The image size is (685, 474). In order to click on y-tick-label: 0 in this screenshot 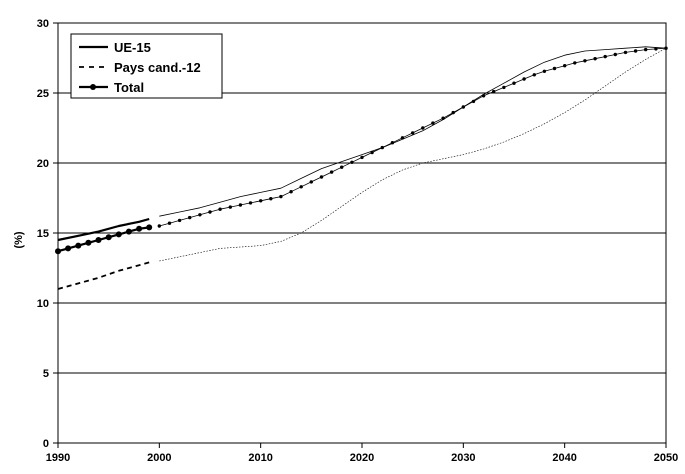, I will do `click(46, 444)`.